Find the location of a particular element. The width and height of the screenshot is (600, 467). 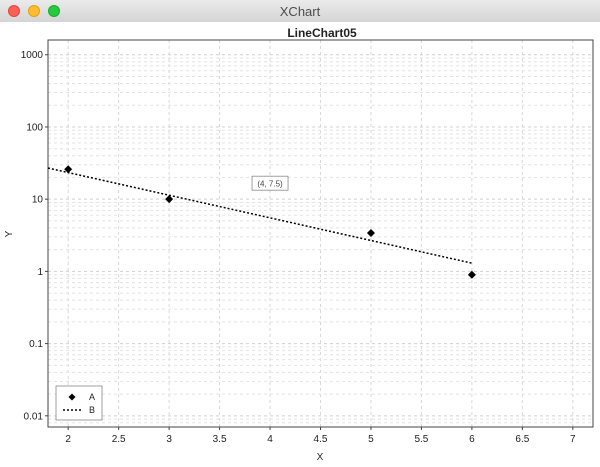

close-window-button is located at coordinates (14, 11).